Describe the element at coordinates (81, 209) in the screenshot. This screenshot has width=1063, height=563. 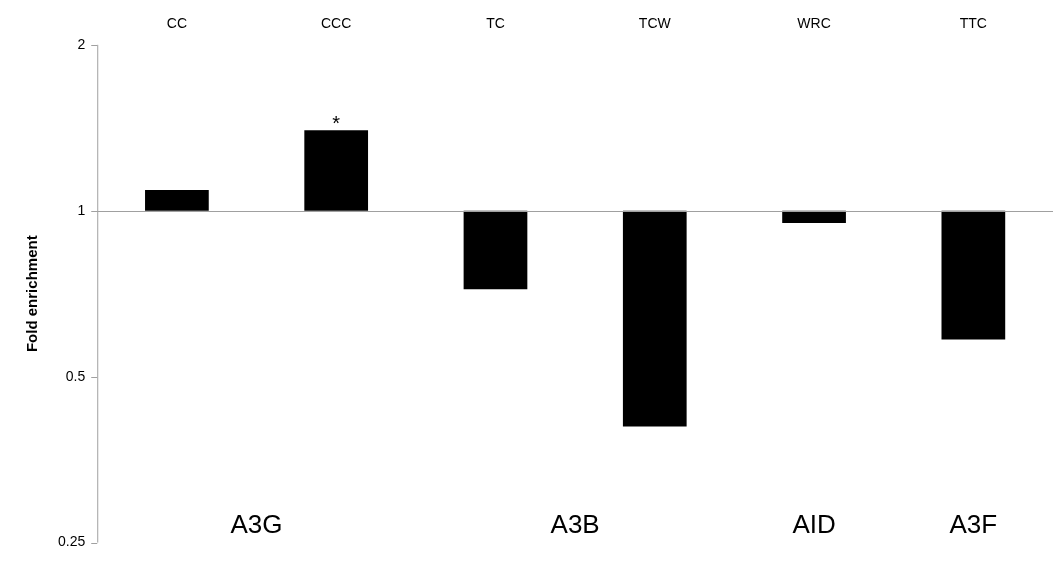
I see `y-tick-label: 1` at that location.